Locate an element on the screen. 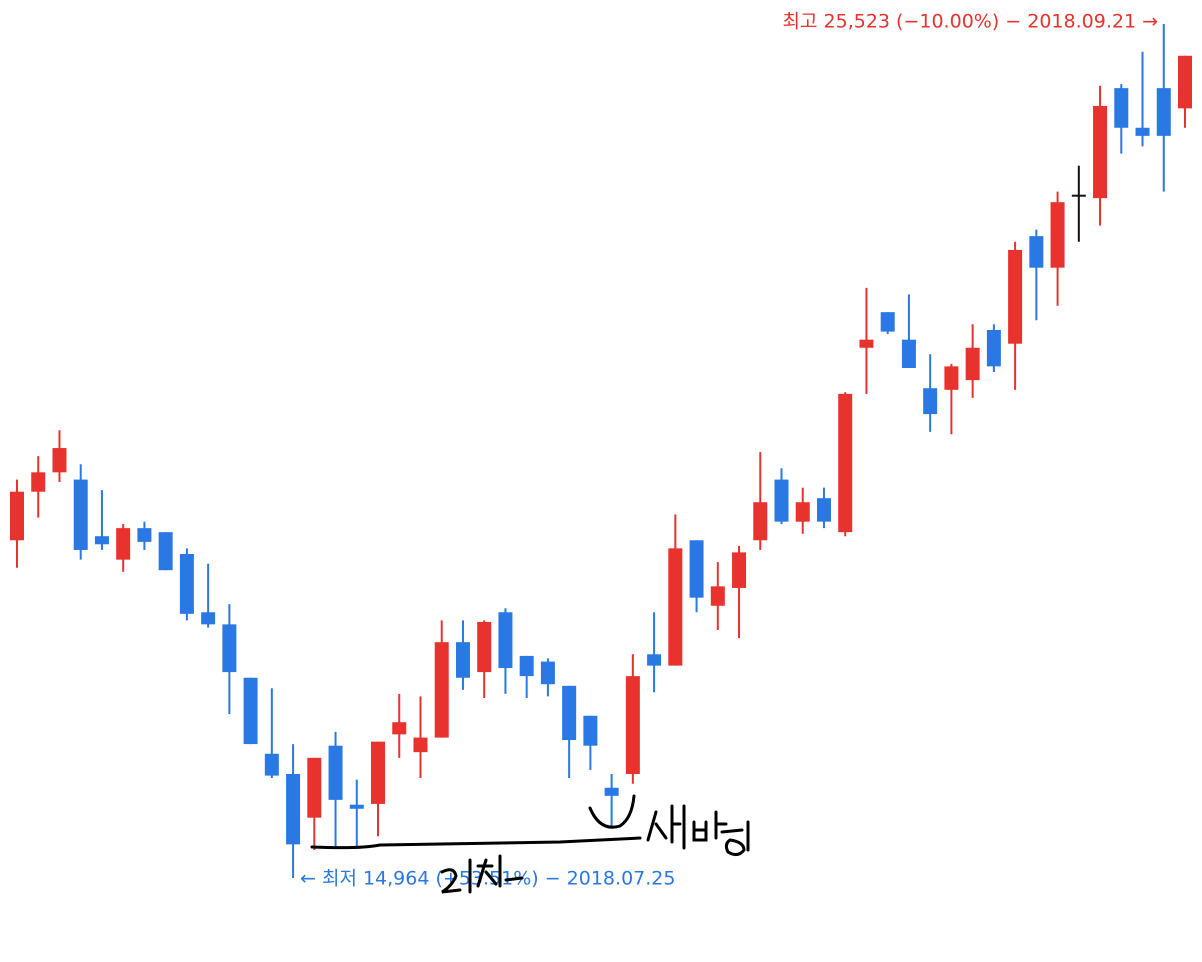 This screenshot has width=1202, height=962. low-annotation: ← 최저 14,964 (+53.51%) − 2018.07.25 is located at coordinates (487, 879).